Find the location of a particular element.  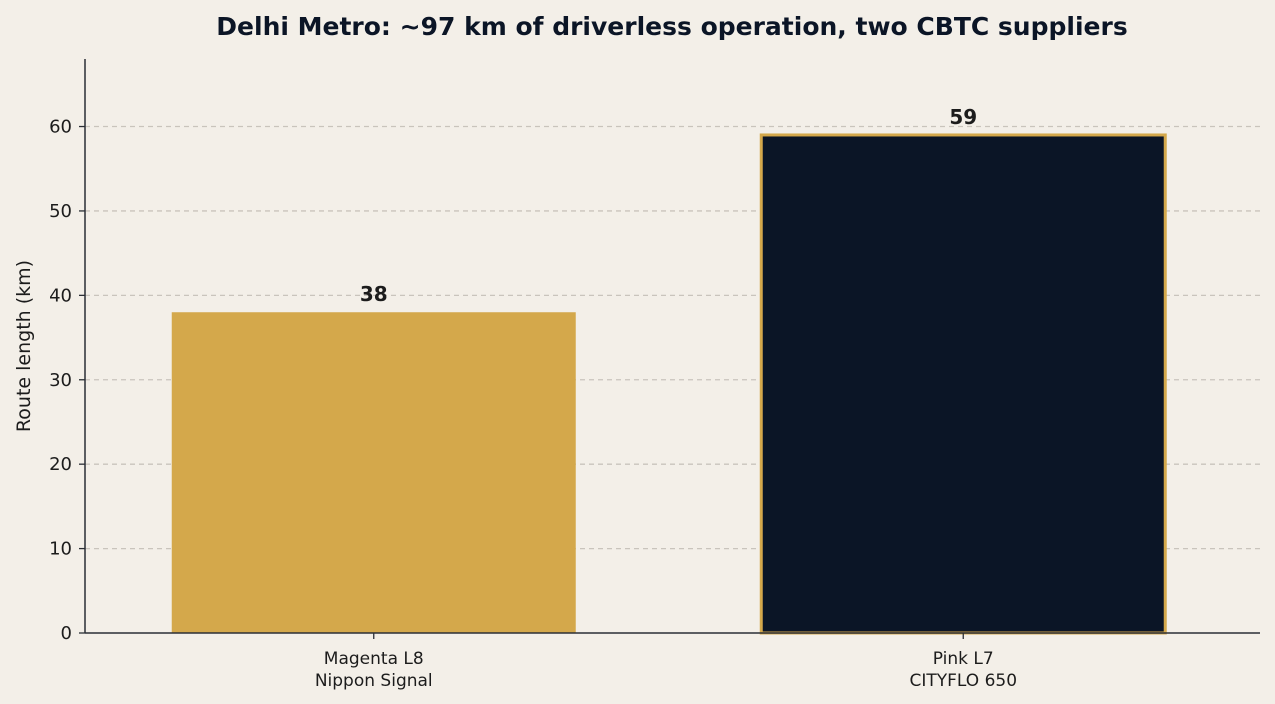

y-tick-label: 0 is located at coordinates (66, 633).